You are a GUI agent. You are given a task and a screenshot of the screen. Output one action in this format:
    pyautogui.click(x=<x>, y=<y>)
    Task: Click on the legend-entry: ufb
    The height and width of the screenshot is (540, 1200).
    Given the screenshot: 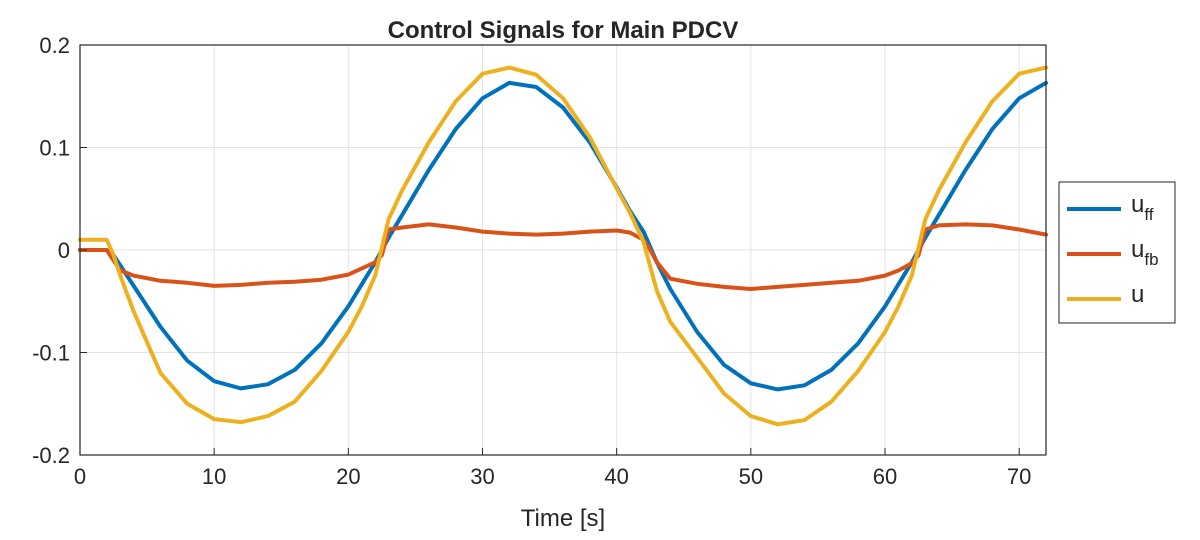 What is the action you would take?
    pyautogui.click(x=1145, y=252)
    